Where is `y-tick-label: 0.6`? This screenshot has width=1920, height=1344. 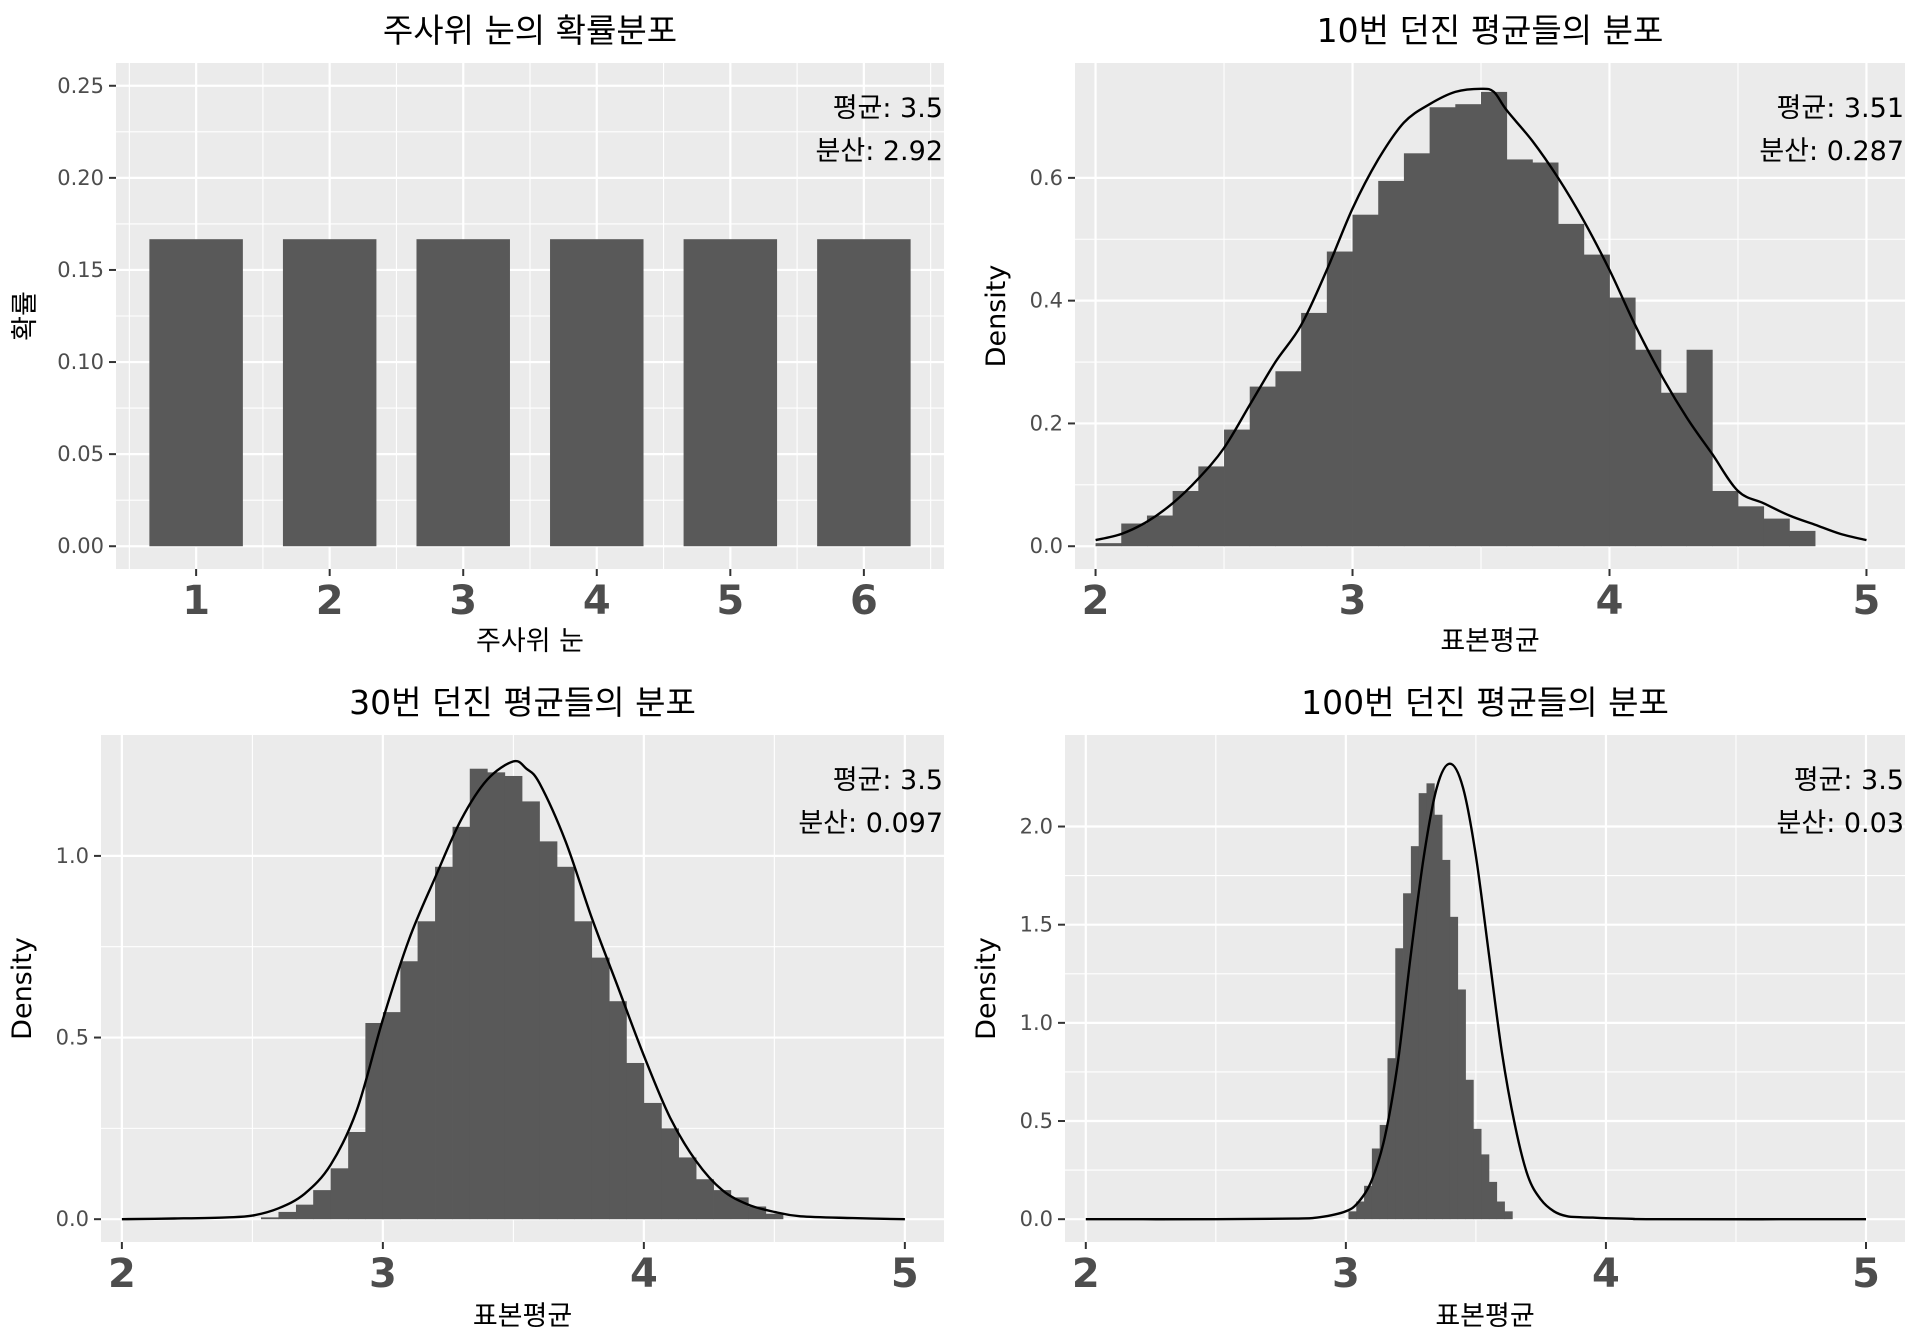 y-tick-label: 0.6 is located at coordinates (1046, 178).